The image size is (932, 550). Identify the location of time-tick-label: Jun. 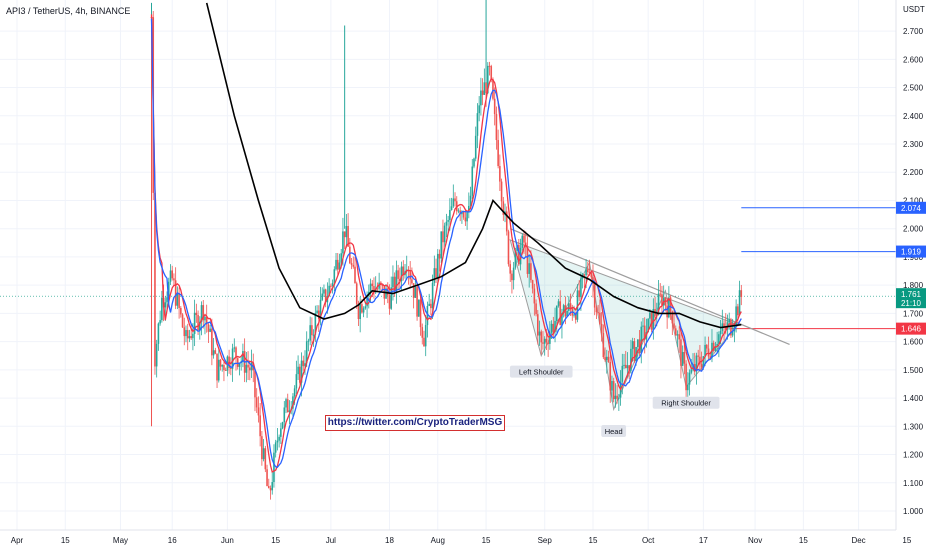
(227, 540).